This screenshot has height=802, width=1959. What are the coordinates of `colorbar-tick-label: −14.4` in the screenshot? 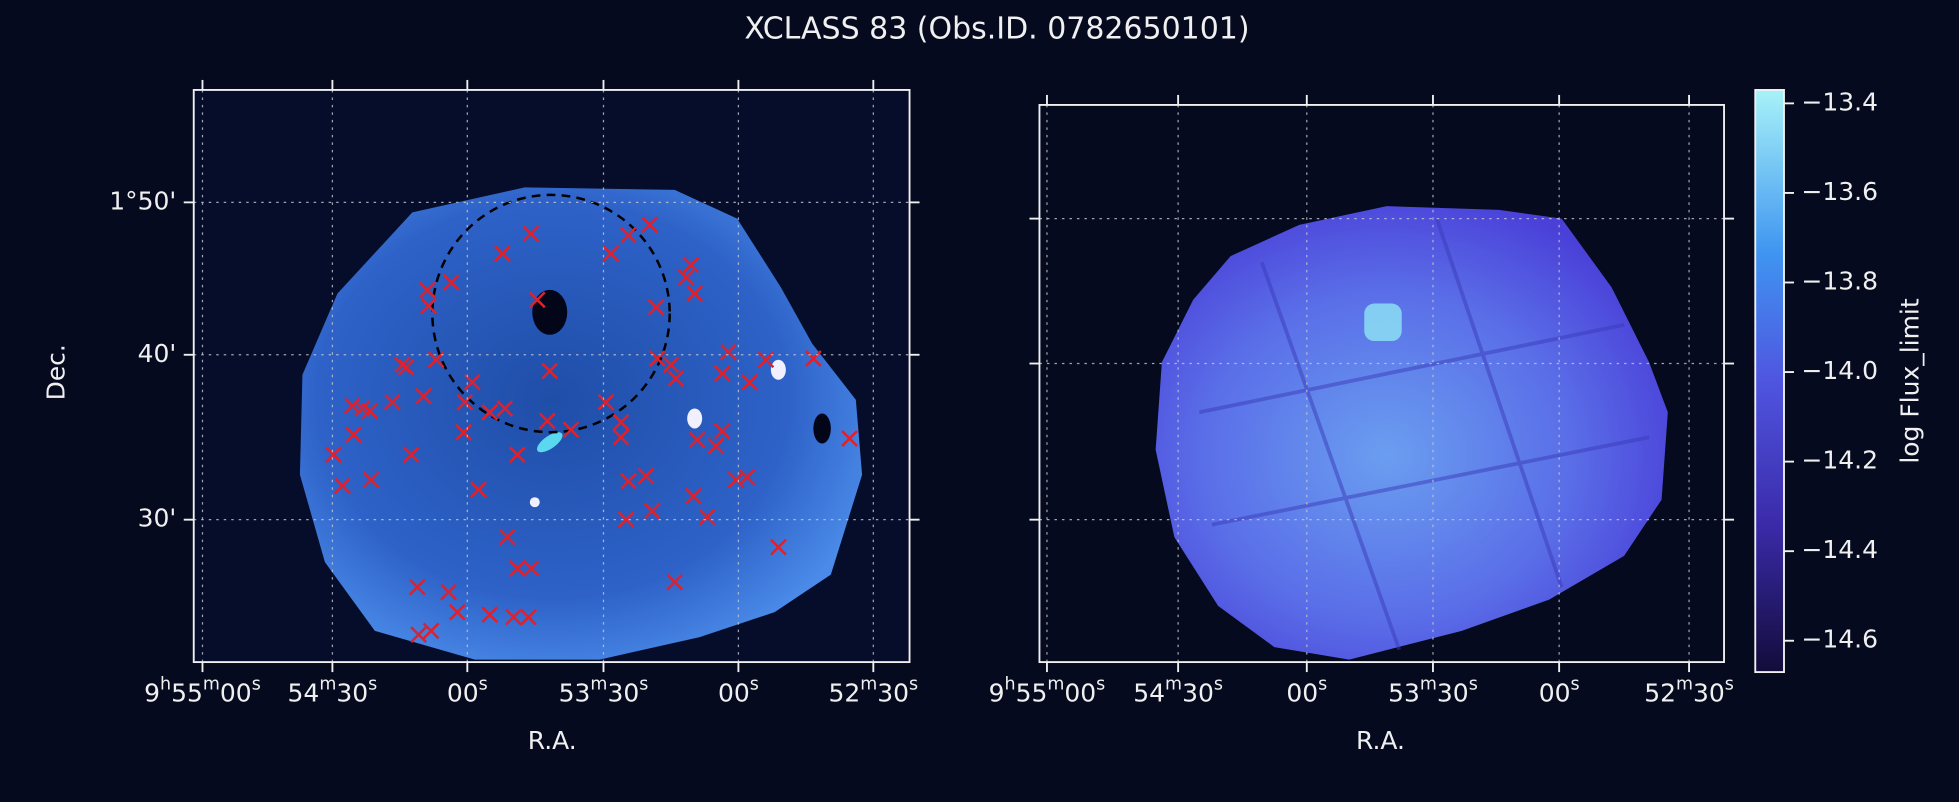 It's located at (1839, 549).